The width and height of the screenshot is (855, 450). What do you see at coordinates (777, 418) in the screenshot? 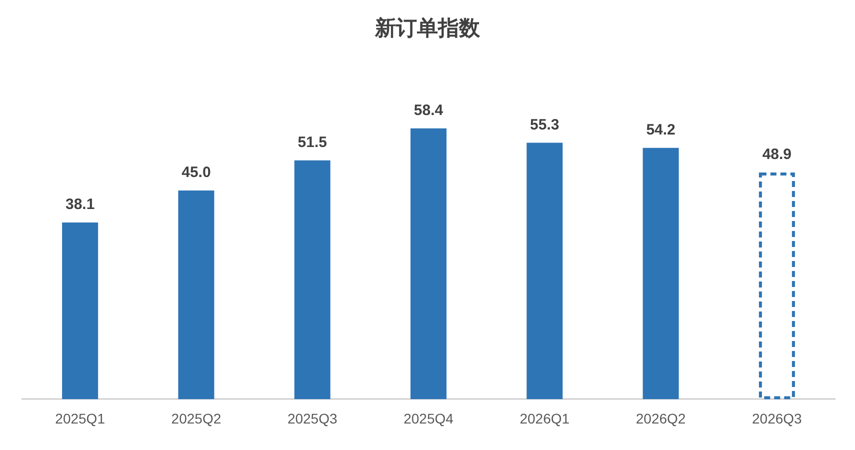
I see `x-tick-label: 2026Q3` at bounding box center [777, 418].